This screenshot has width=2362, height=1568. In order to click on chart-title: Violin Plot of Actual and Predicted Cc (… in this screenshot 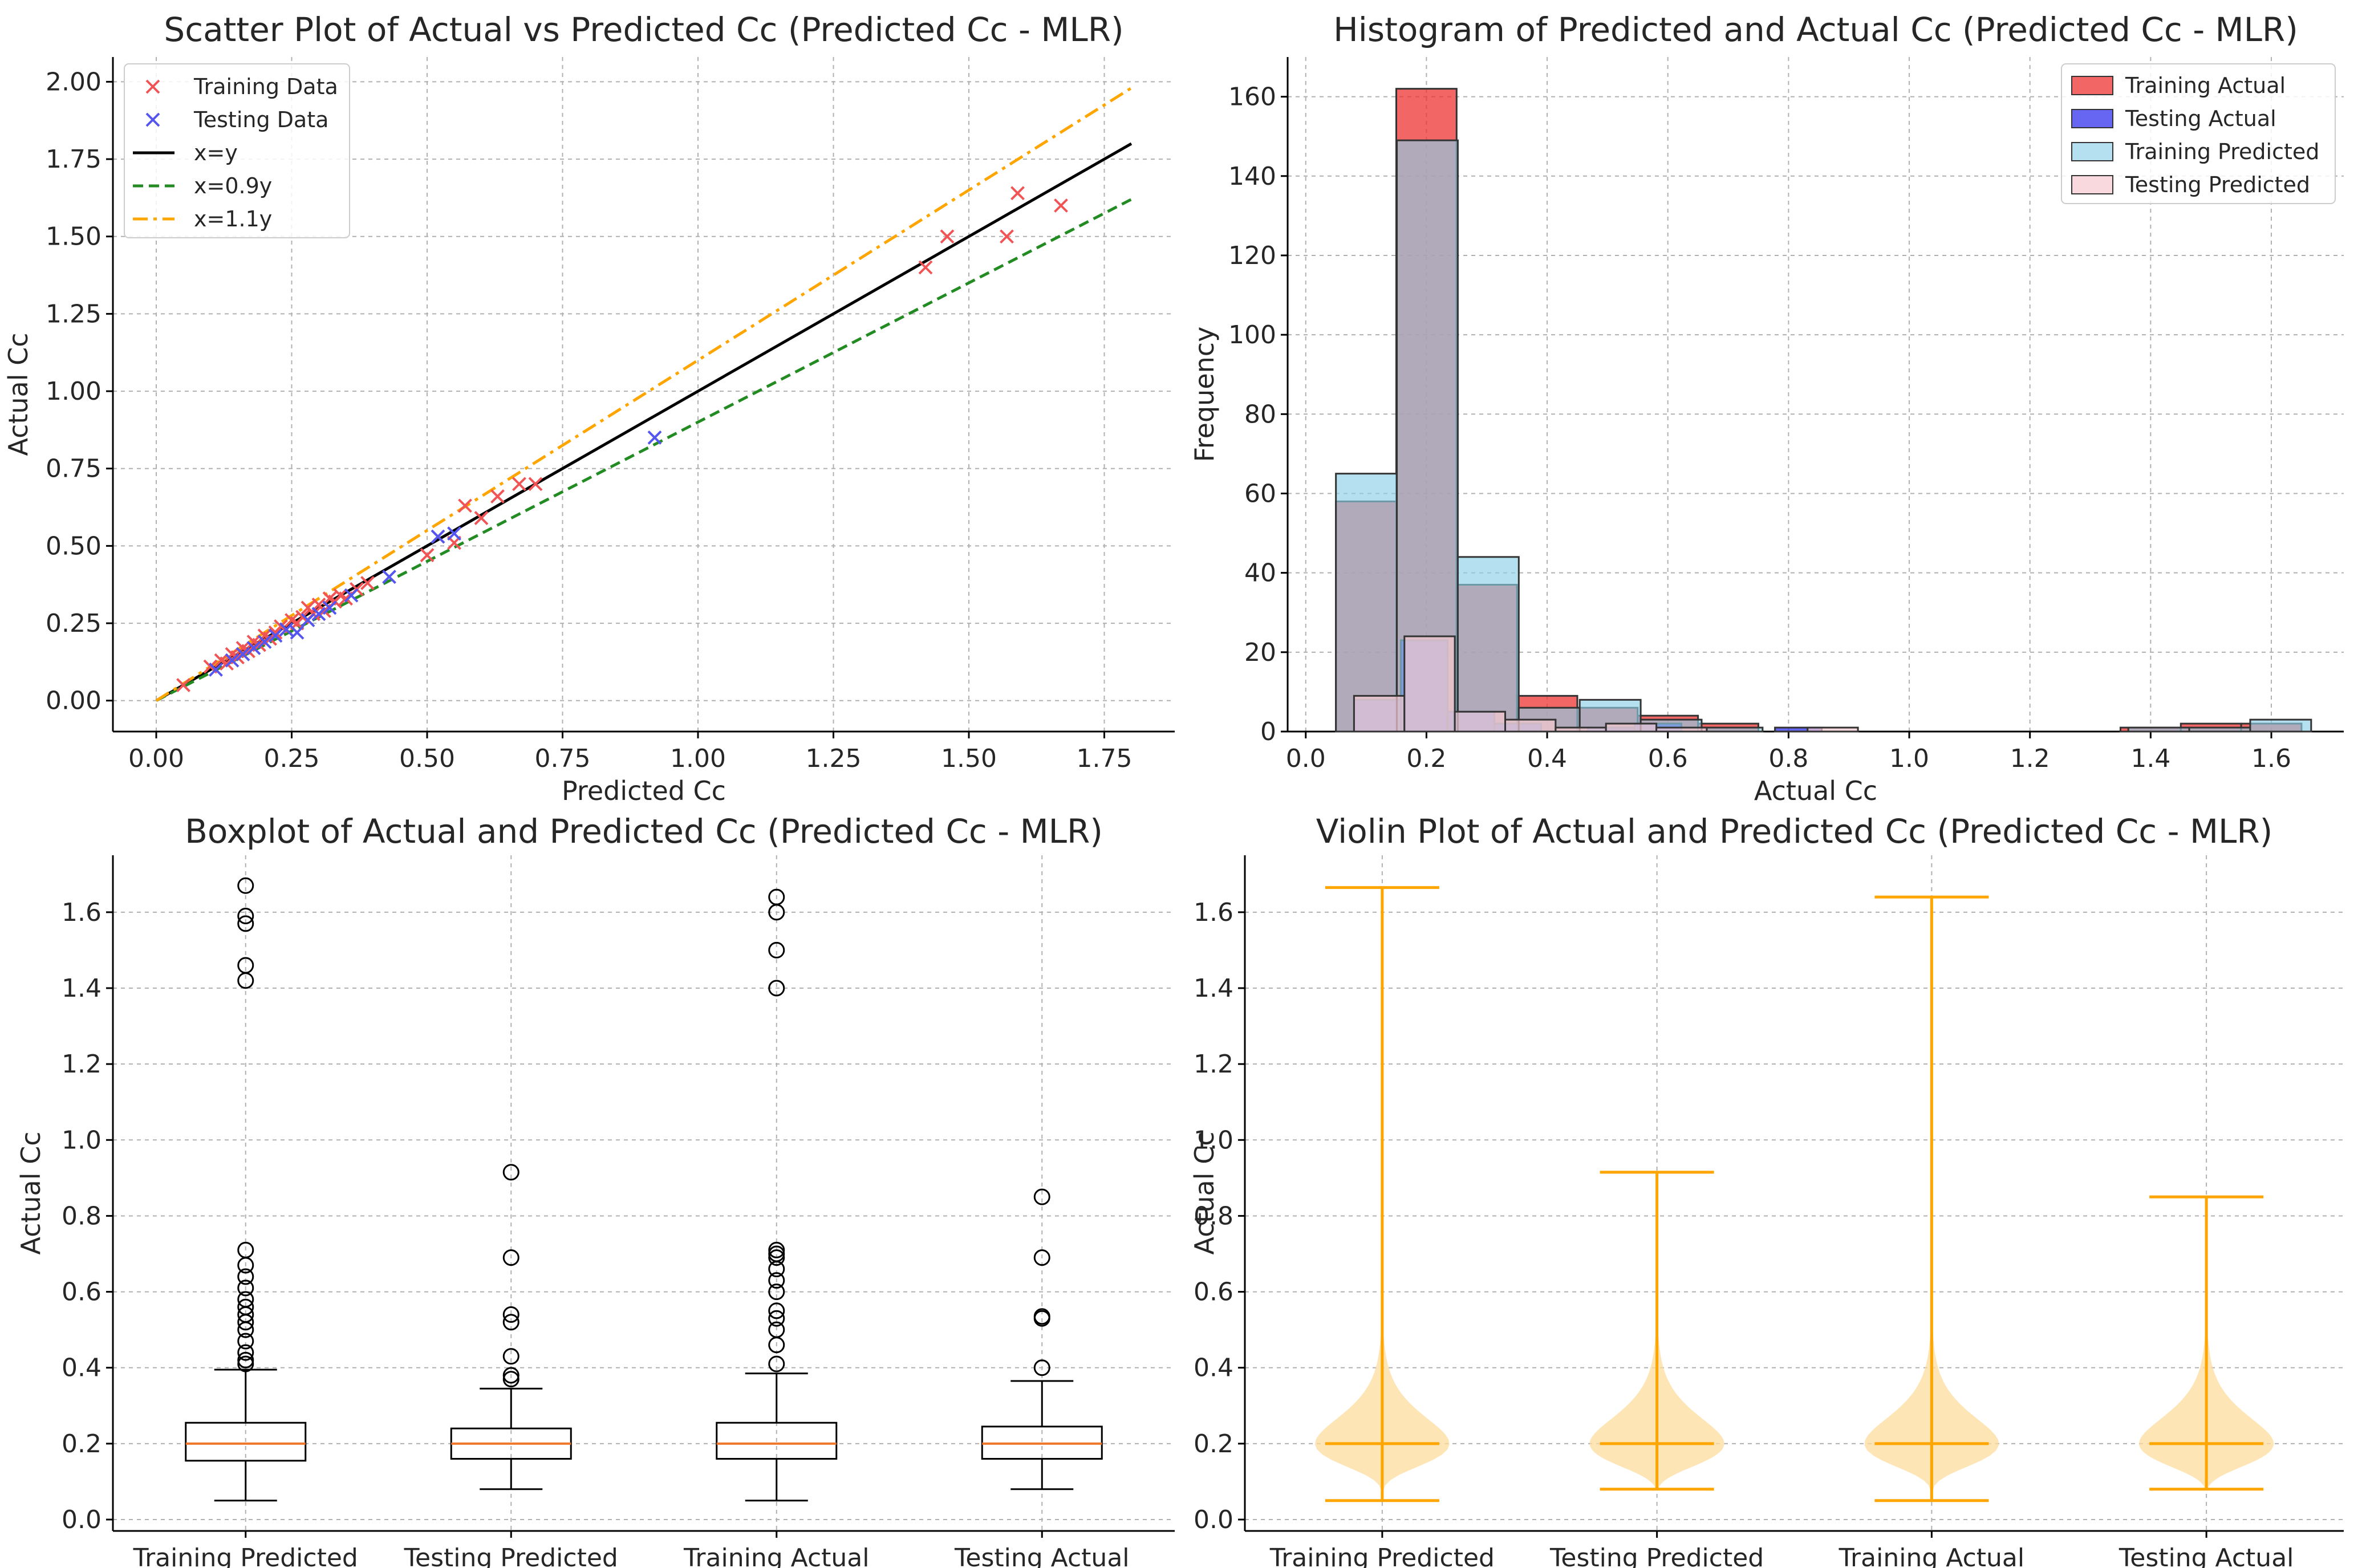, I will do `click(1794, 832)`.